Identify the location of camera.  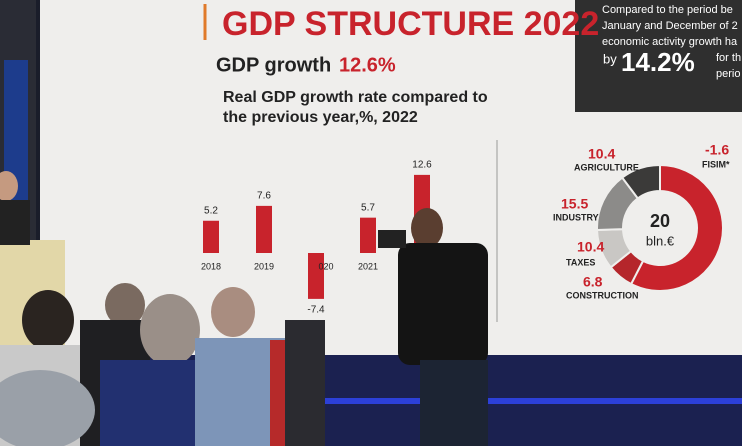
(392, 239).